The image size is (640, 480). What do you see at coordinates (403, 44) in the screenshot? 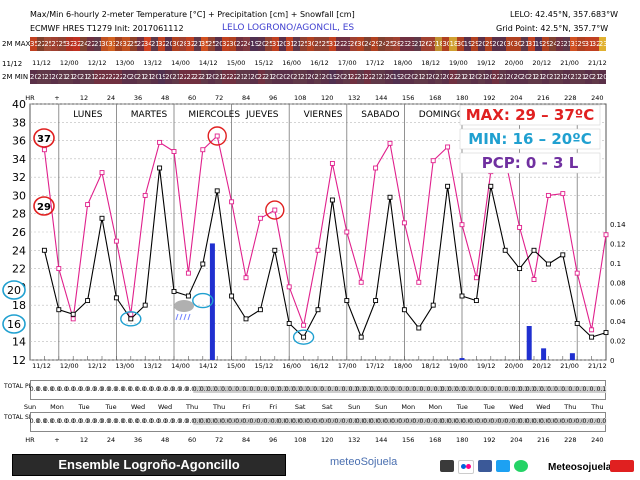
I see `max-strip-cell: 23` at bounding box center [403, 44].